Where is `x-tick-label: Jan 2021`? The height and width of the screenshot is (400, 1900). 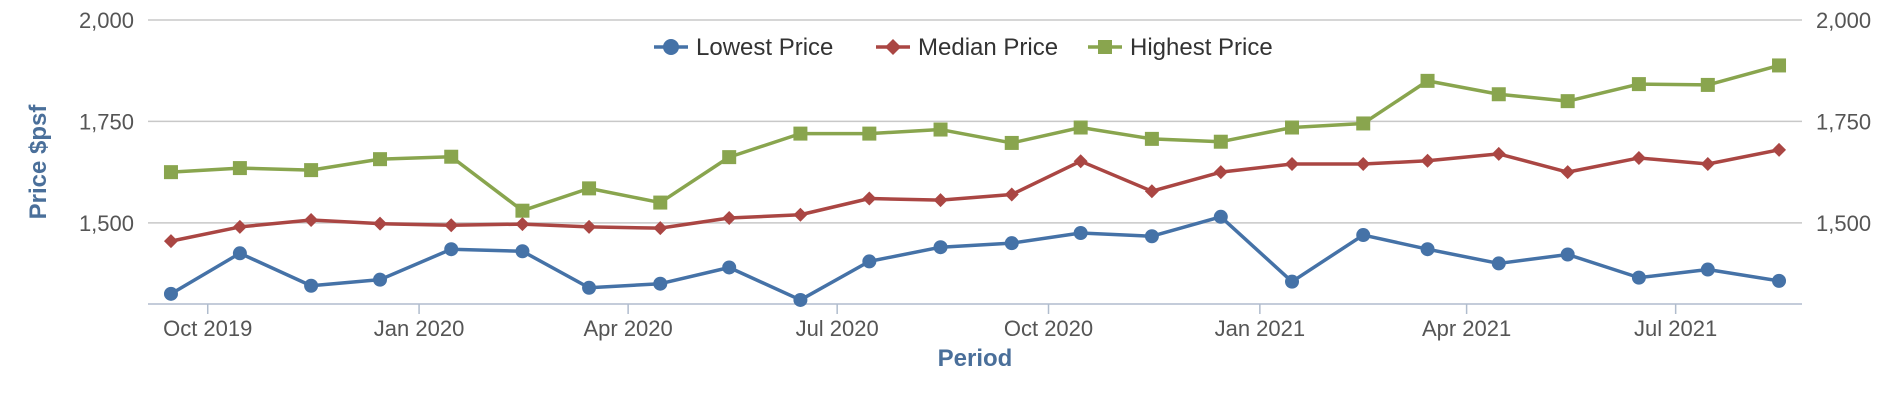 x-tick-label: Jan 2021 is located at coordinates (1260, 328).